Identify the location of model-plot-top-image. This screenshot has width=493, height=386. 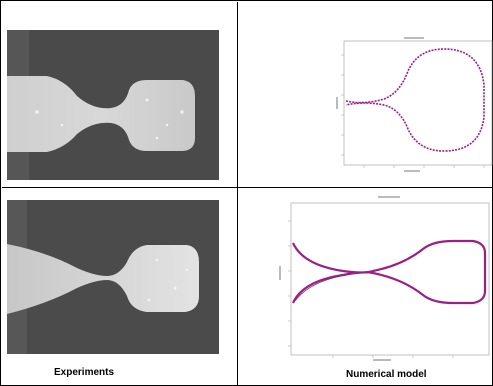
(414, 104).